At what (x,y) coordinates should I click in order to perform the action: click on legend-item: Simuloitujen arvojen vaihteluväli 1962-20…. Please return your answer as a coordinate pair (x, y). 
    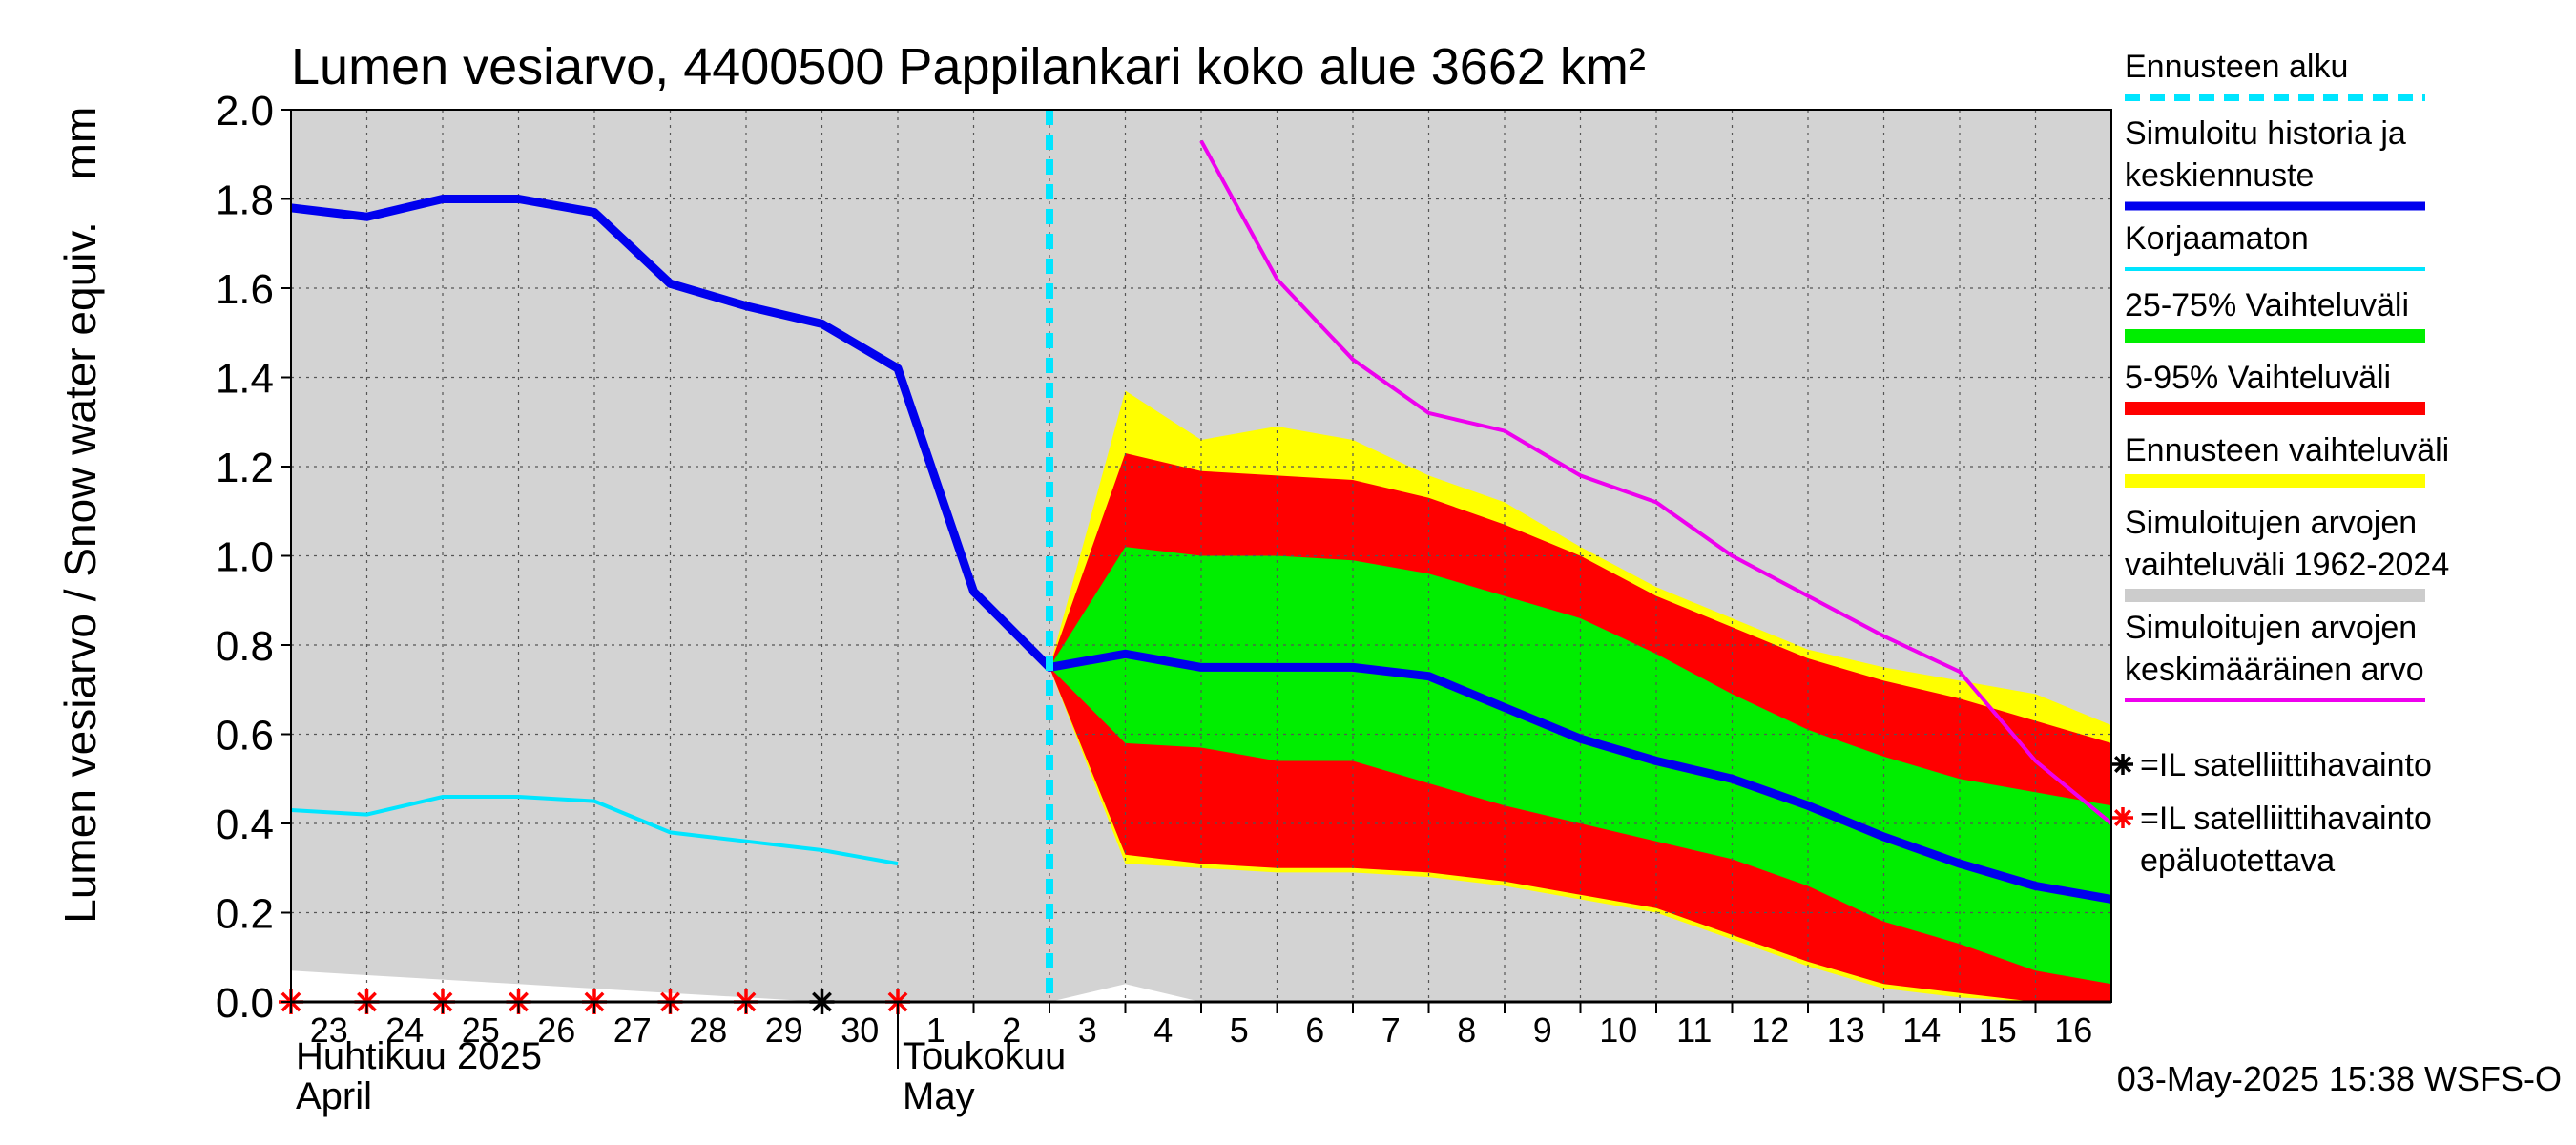
    Looking at the image, I should click on (2287, 553).